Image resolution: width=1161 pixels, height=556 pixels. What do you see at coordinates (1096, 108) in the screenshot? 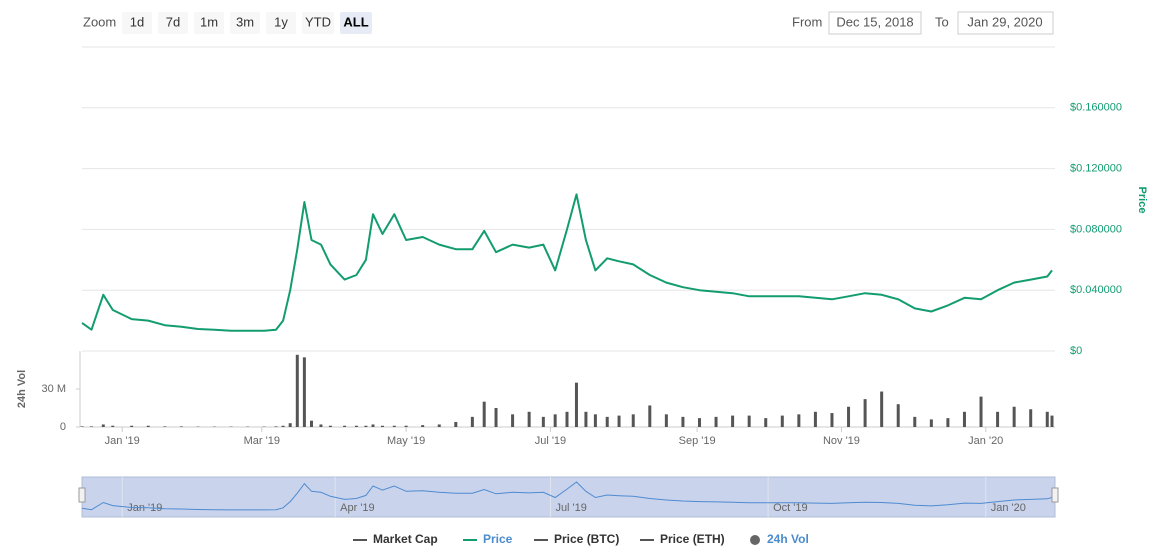
I see `y-tick-label: $0.160000` at bounding box center [1096, 108].